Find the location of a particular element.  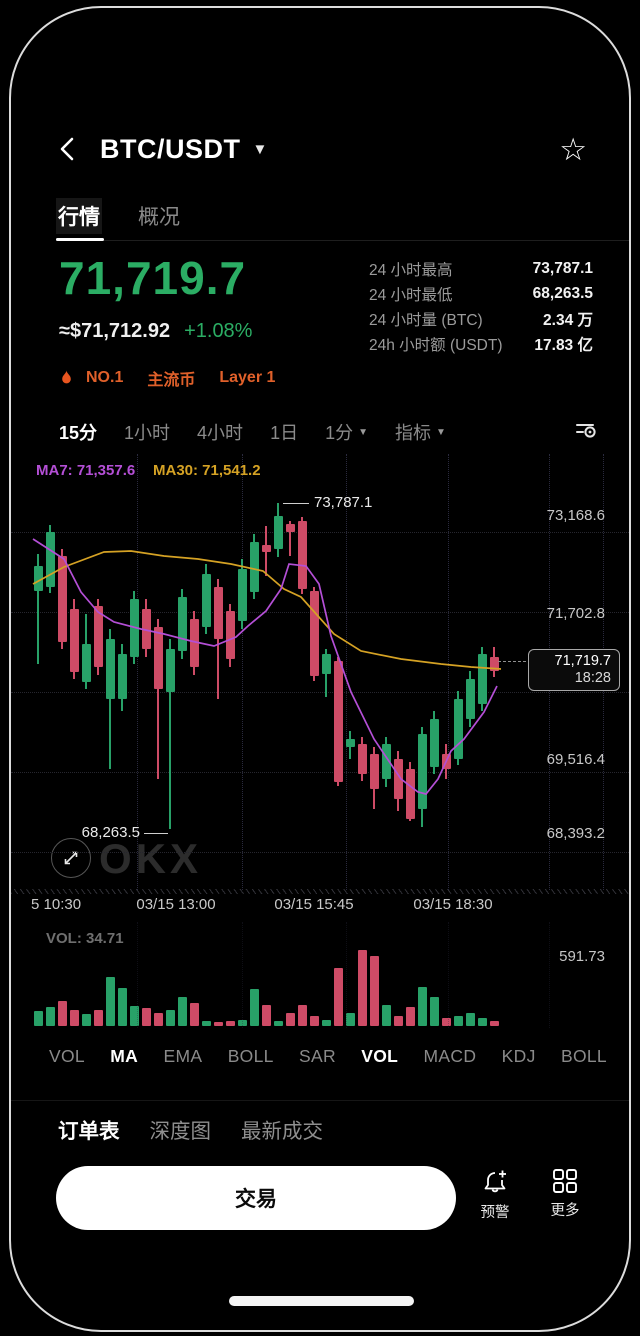

ma30-label: MA30: 71,541.2 is located at coordinates (207, 470).